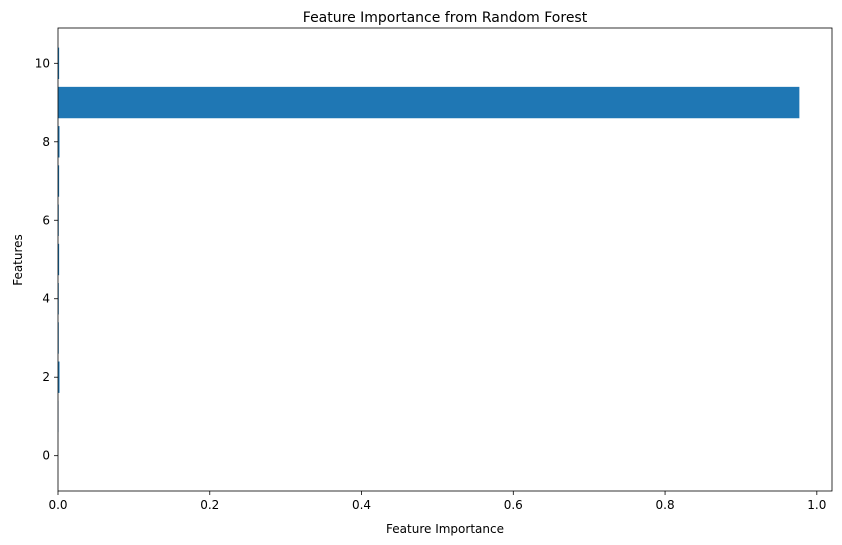  Describe the element at coordinates (57, 505) in the screenshot. I see `x-tick-label: 0.0` at that location.